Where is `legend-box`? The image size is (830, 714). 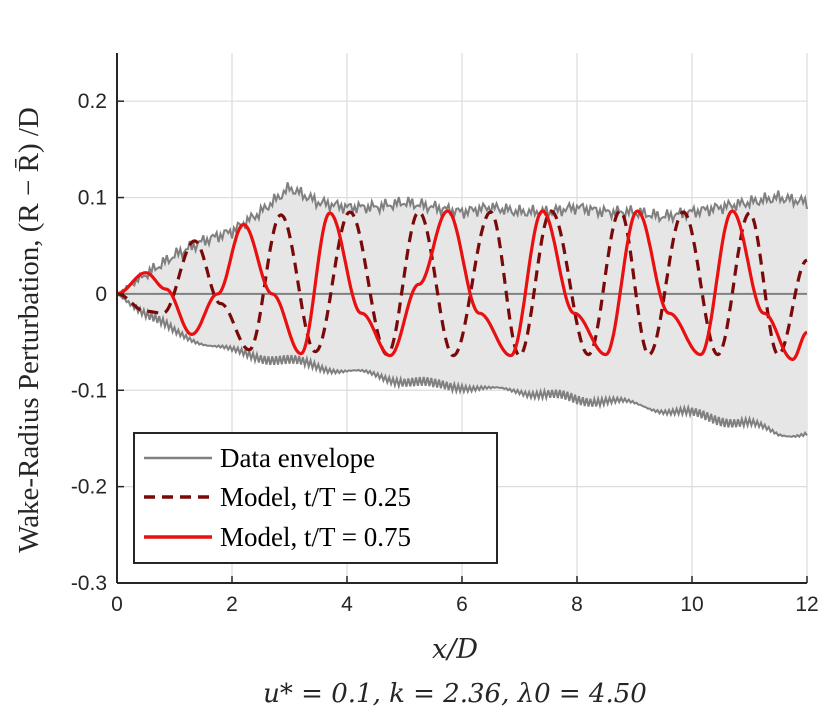 legend-box is located at coordinates (315, 498).